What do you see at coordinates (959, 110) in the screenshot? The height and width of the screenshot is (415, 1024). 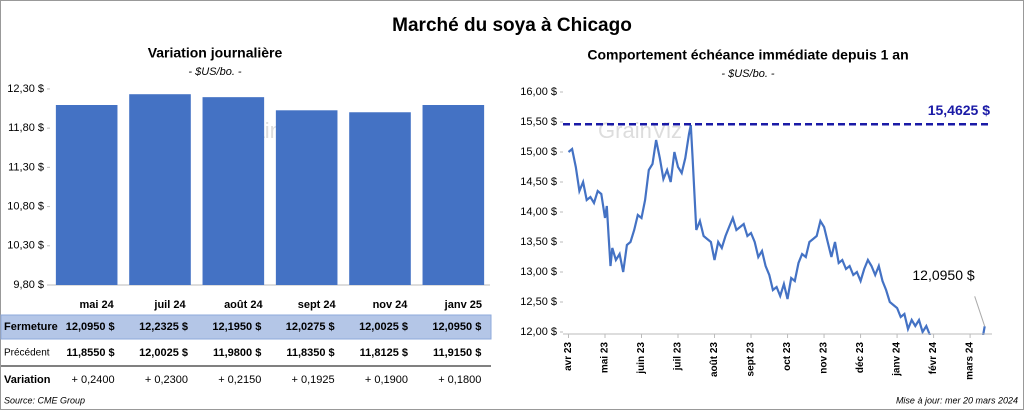 I see `reference-label: 15,4625 $` at bounding box center [959, 110].